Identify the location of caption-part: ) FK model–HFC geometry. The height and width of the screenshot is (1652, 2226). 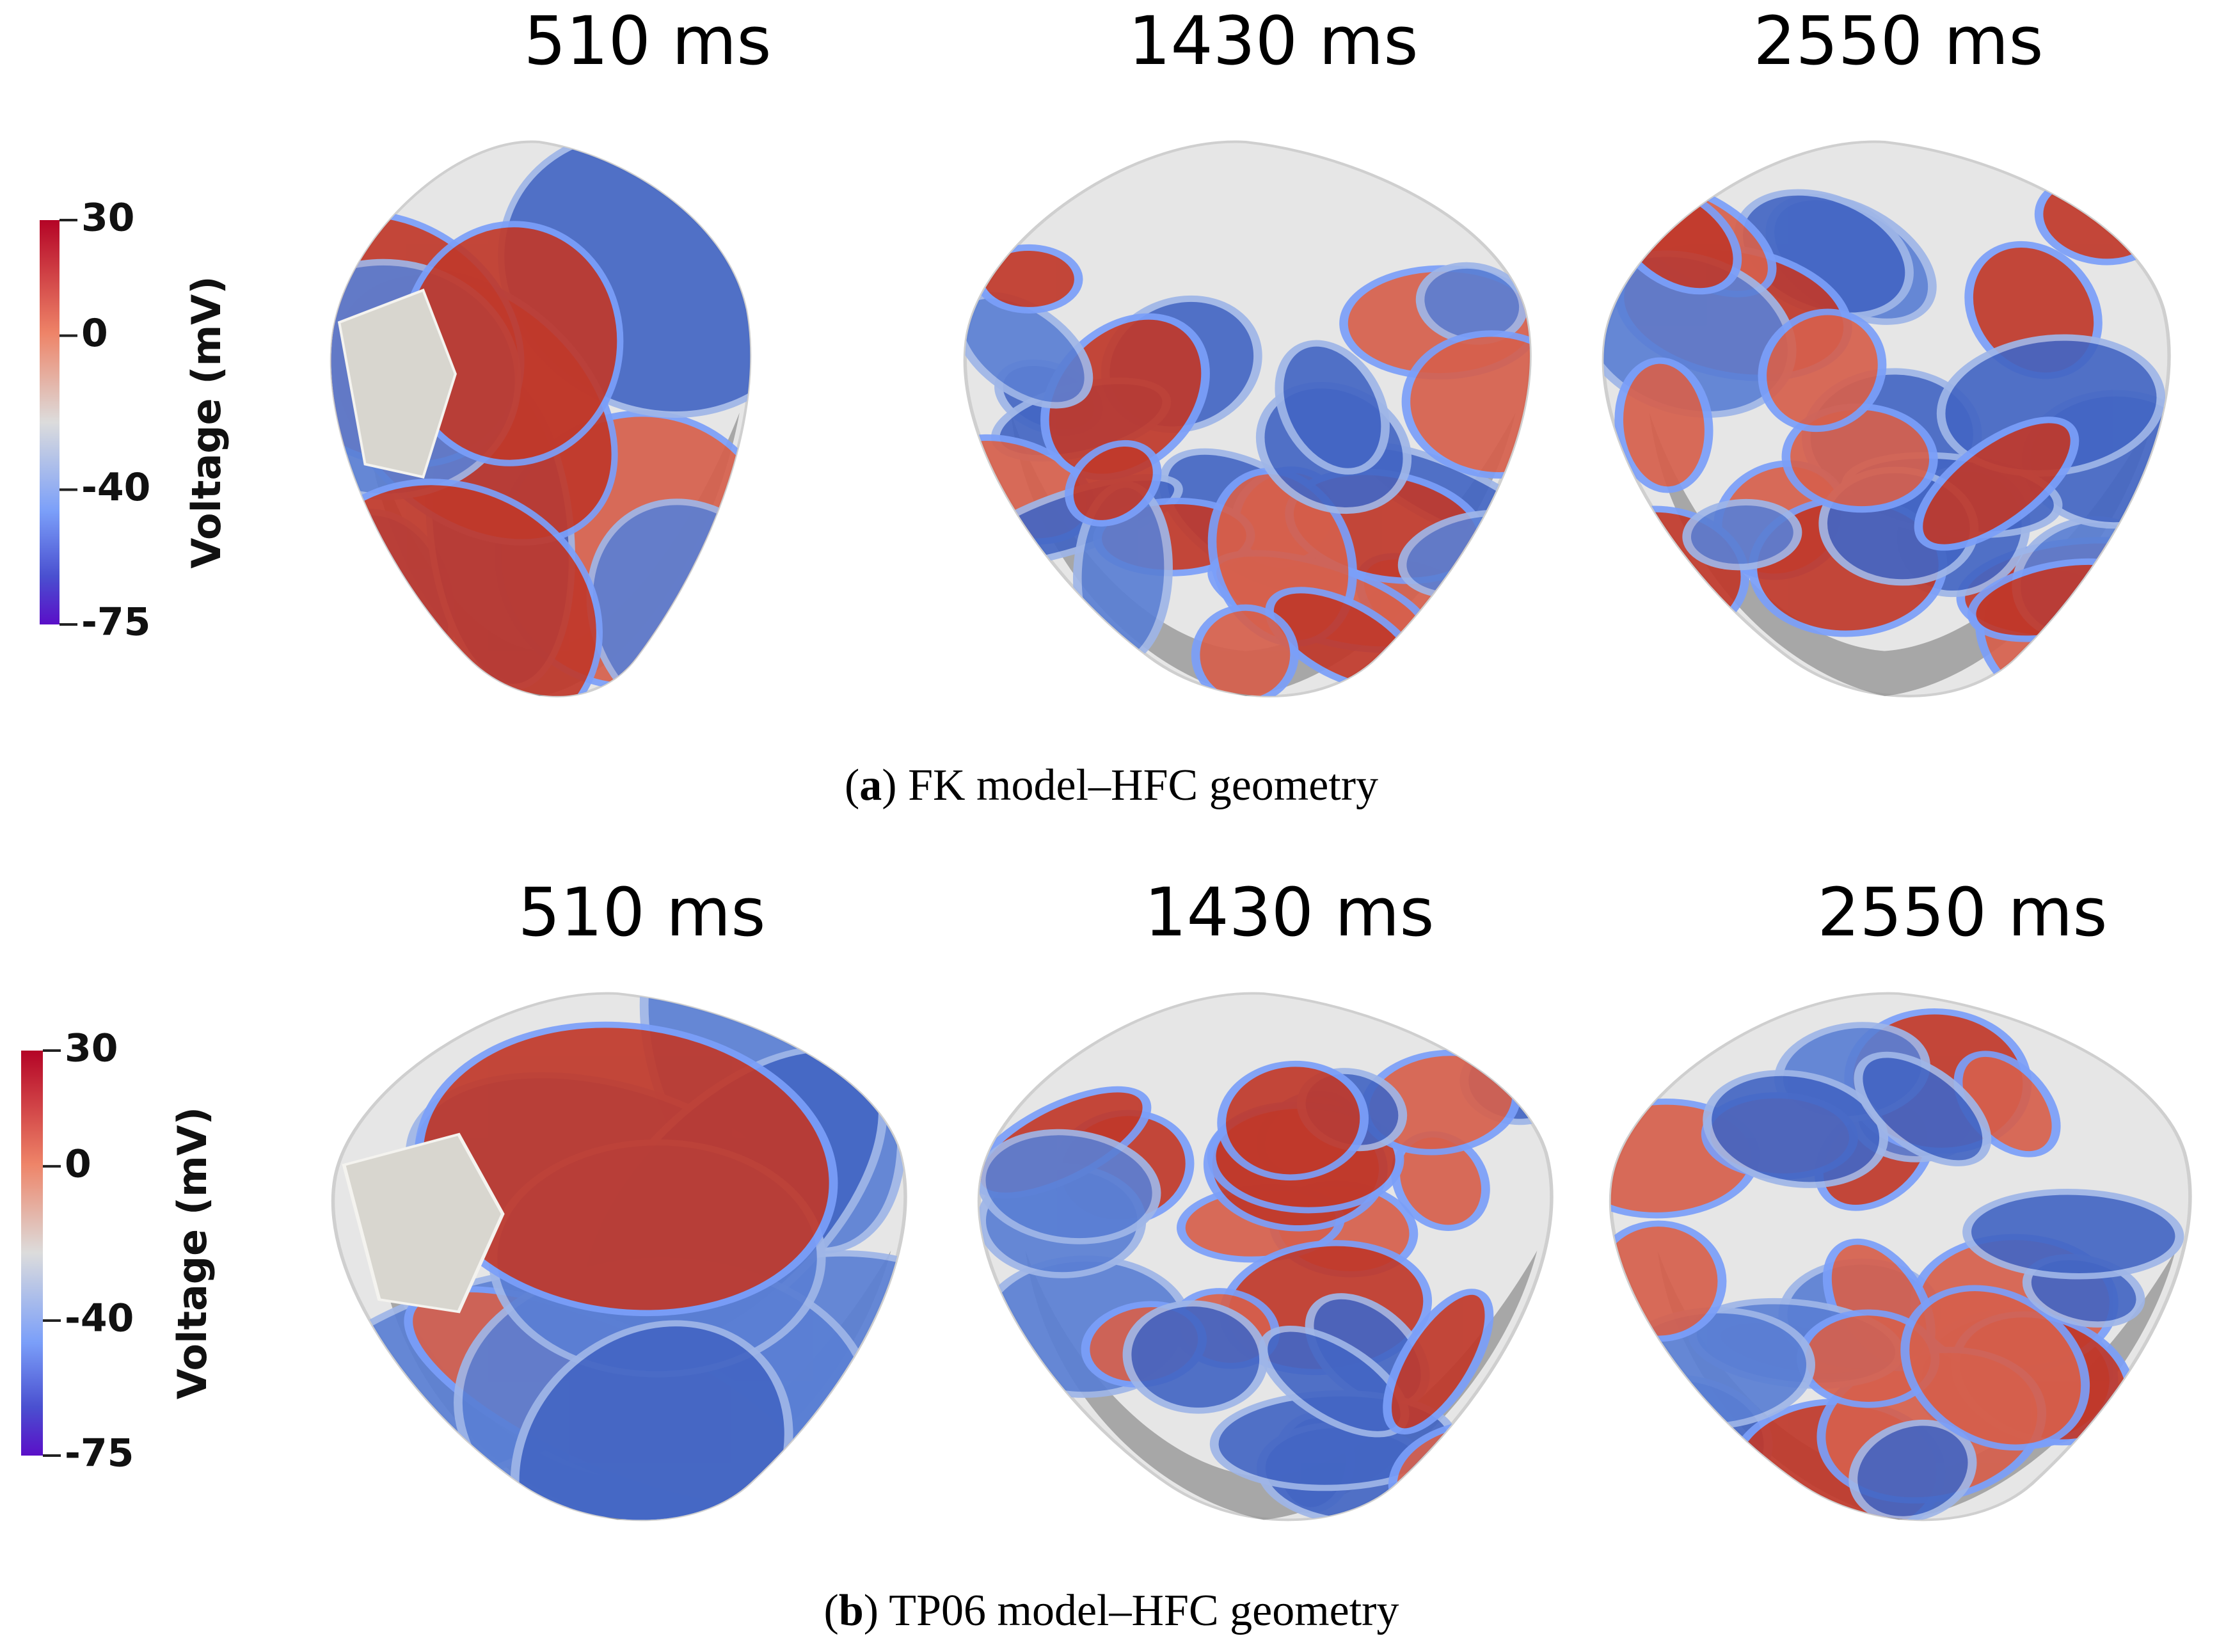
(1130, 785).